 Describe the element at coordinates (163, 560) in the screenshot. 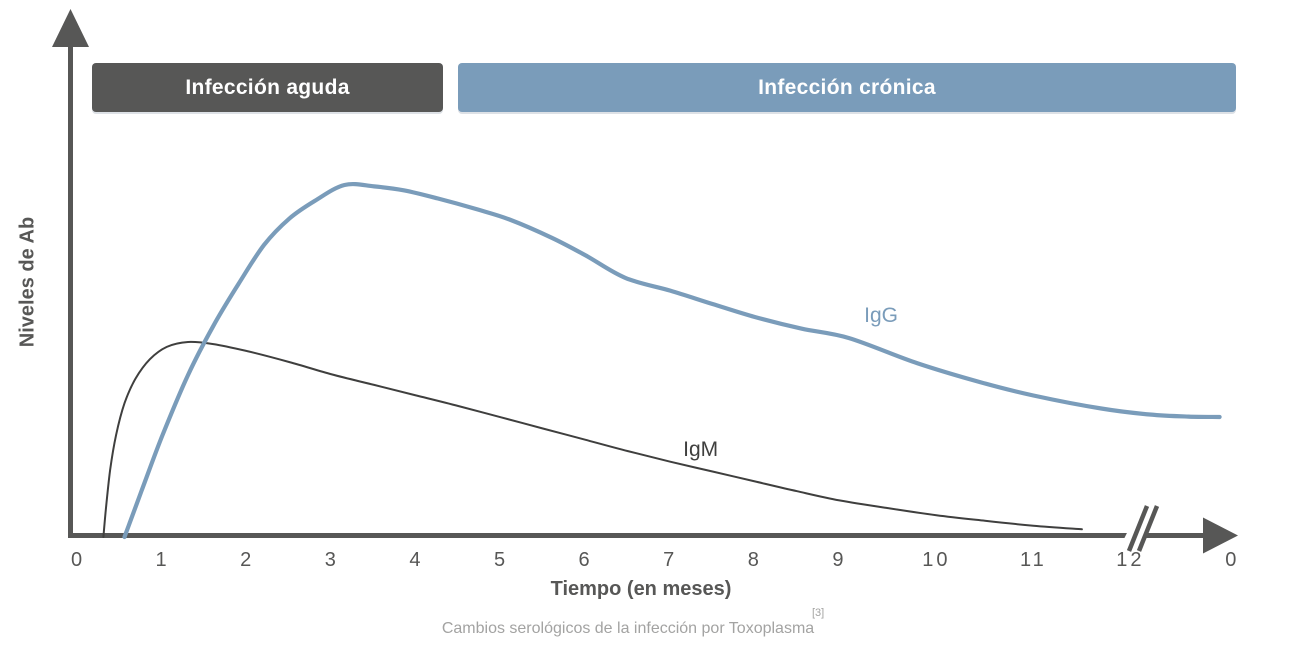

I see `x-tick-label: 1` at that location.